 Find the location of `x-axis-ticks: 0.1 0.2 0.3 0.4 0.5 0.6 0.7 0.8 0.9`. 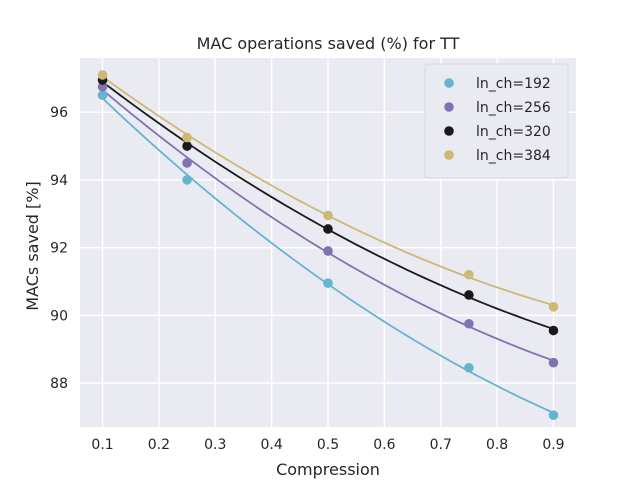

x-axis-ticks: 0.1 0.2 0.3 0.4 0.5 0.6 0.7 0.8 0.9 is located at coordinates (327, 445).